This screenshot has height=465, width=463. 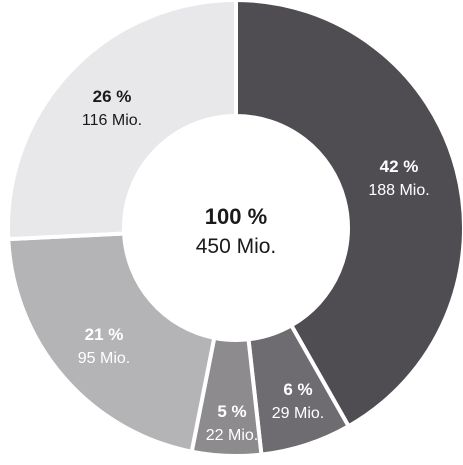 What do you see at coordinates (112, 120) in the screenshot?
I see `slice-amount-label: 116 Mio.` at bounding box center [112, 120].